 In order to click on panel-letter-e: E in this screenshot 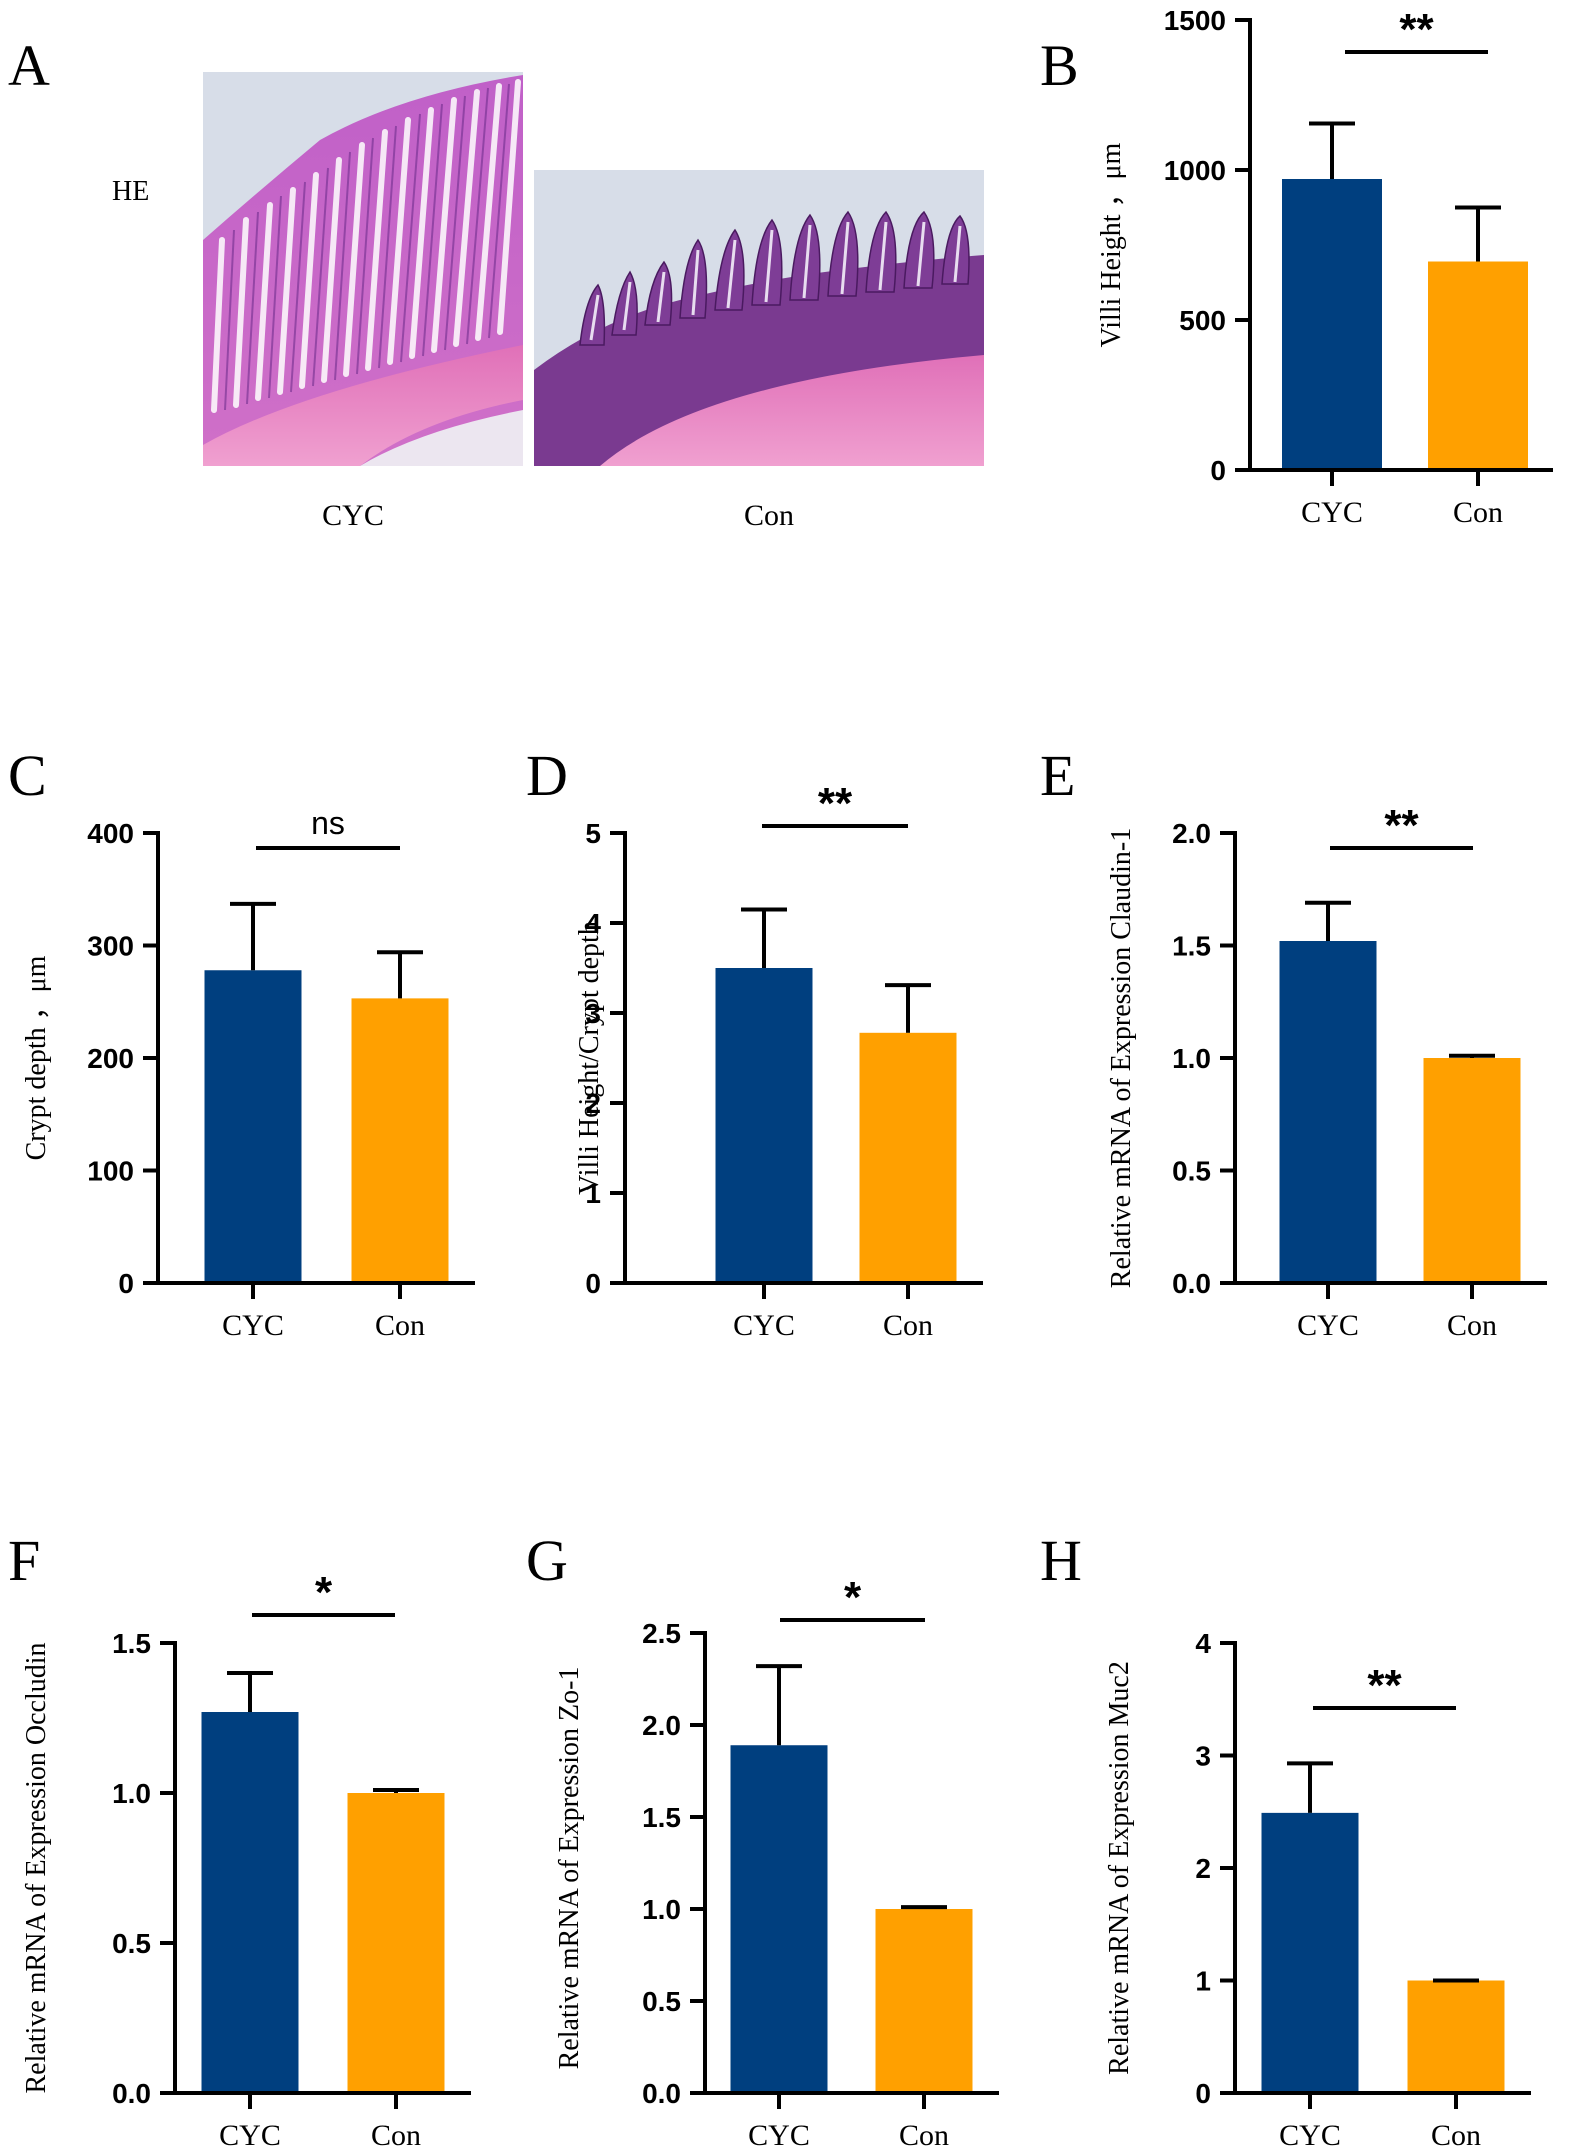, I will do `click(1057, 775)`.